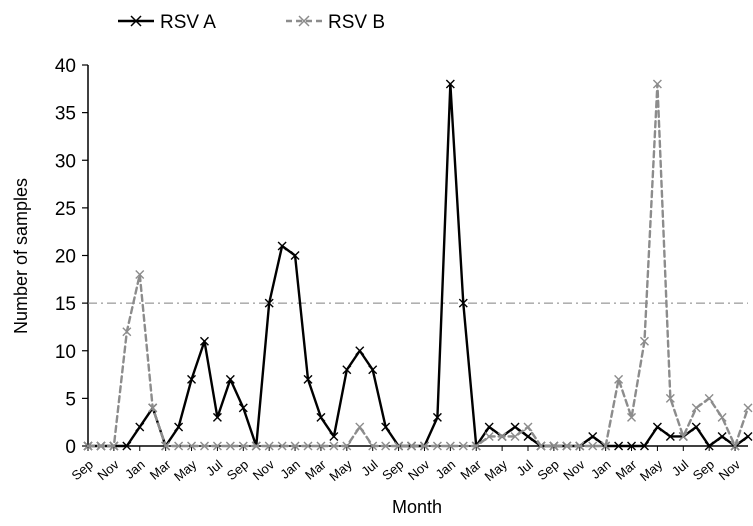 Image resolution: width=753 pixels, height=526 pixels. I want to click on legend-rsv-b-label: RSV B, so click(356, 22).